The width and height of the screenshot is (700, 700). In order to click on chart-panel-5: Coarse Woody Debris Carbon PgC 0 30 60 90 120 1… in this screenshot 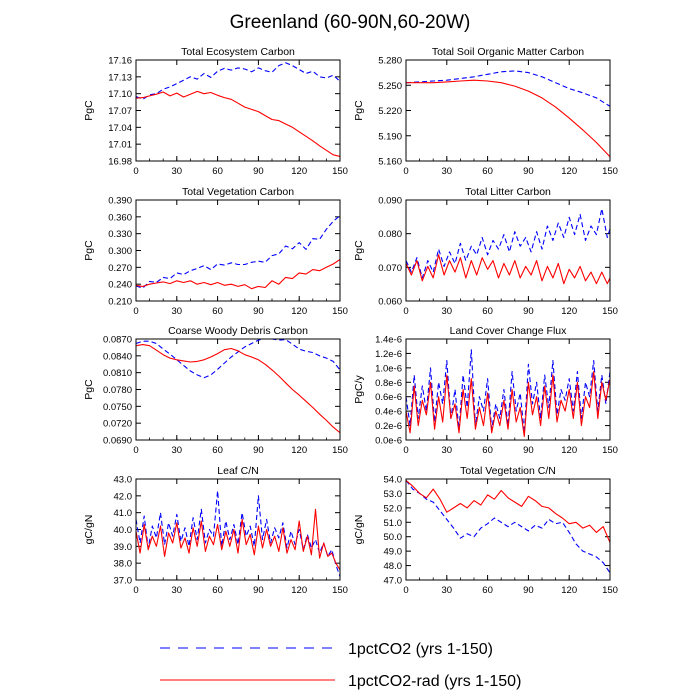, I will do `click(215, 390)`.